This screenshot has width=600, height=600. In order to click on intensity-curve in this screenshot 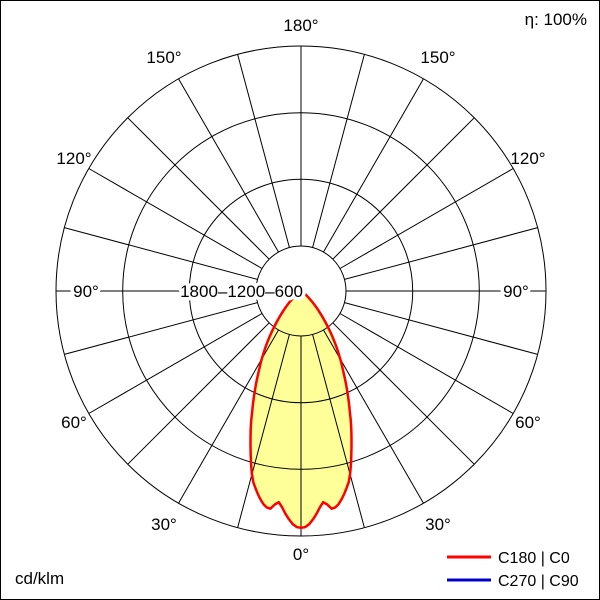, I will do `click(301, 409)`.